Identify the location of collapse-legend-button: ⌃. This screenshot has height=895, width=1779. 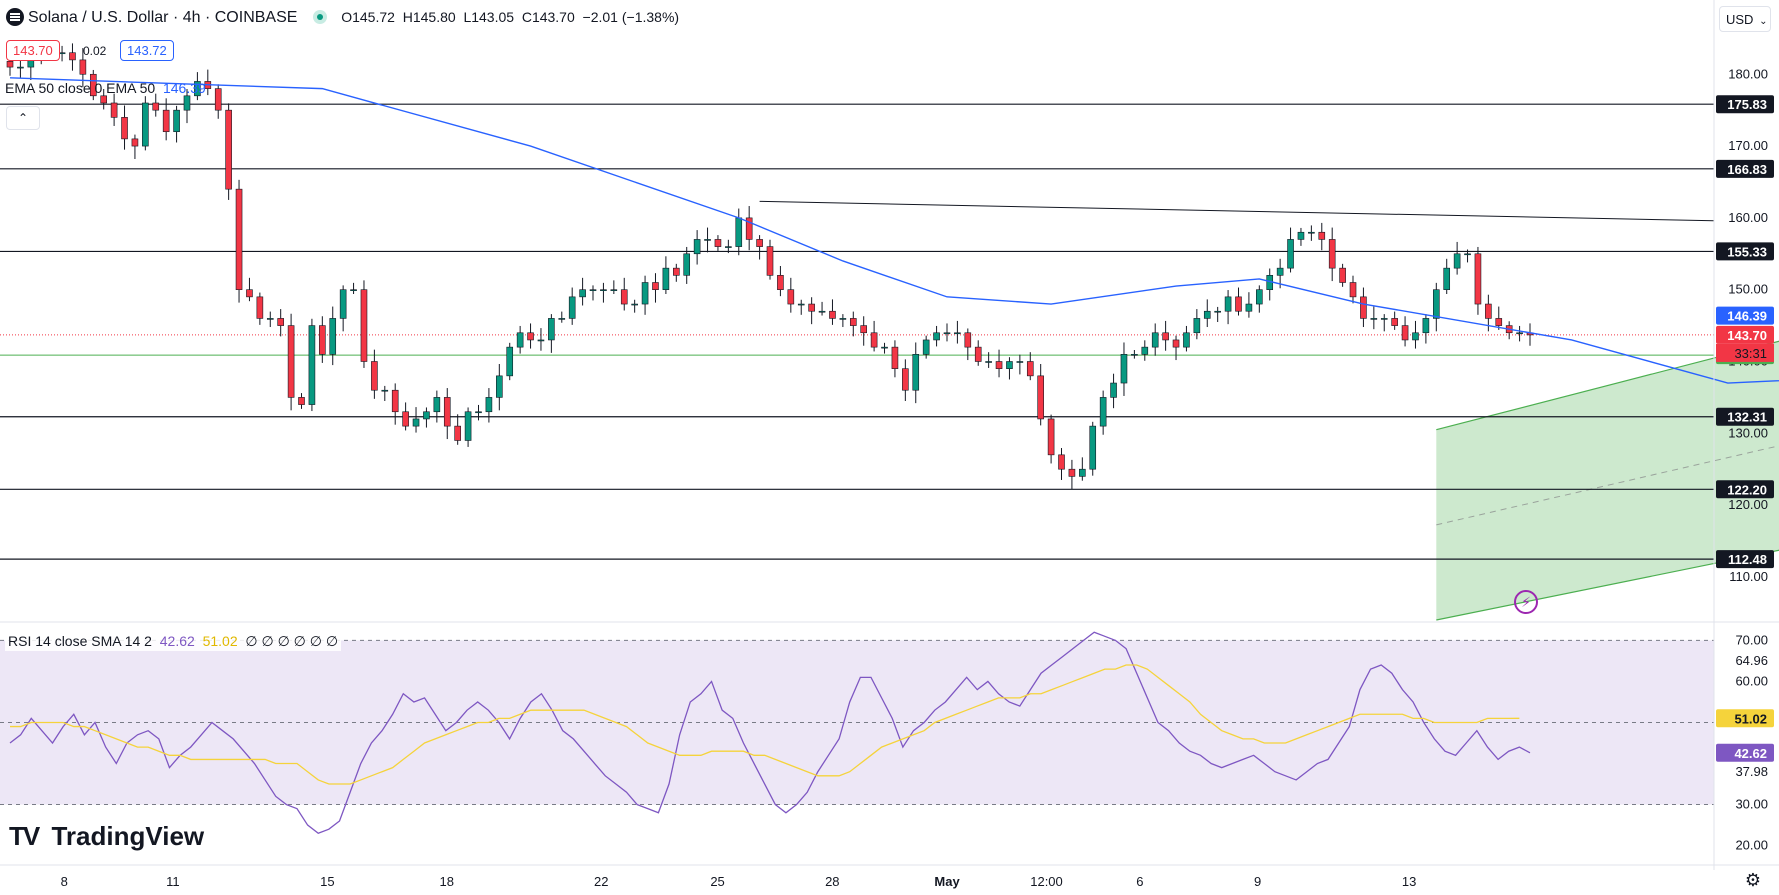
(23, 118).